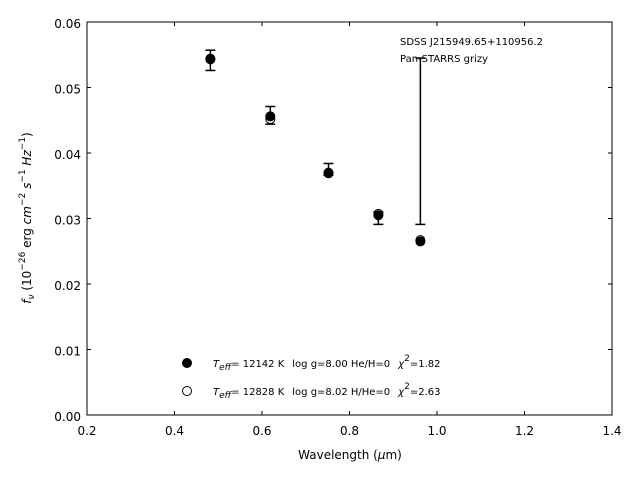  Describe the element at coordinates (261, 431) in the screenshot. I see `x-tick-label: 0.6` at that location.